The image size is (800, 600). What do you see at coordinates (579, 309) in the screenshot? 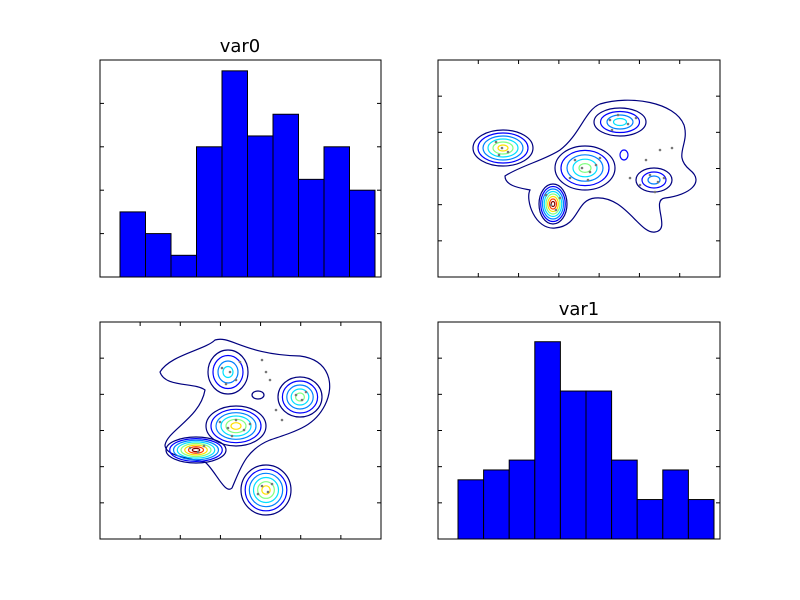
I see `chart-title-var1: var1` at bounding box center [579, 309].